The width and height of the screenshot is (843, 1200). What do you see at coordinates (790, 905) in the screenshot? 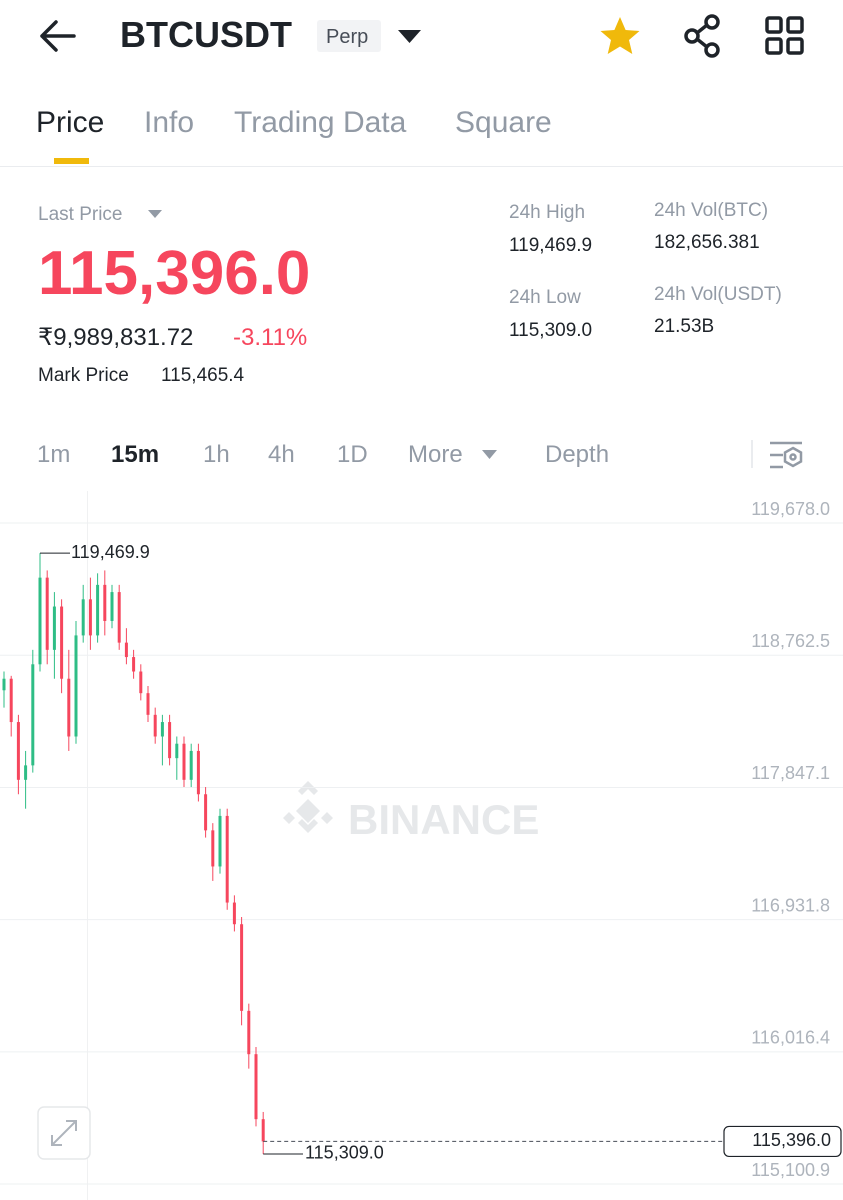
I see `y-tick-label: 116,931.8` at bounding box center [790, 905].